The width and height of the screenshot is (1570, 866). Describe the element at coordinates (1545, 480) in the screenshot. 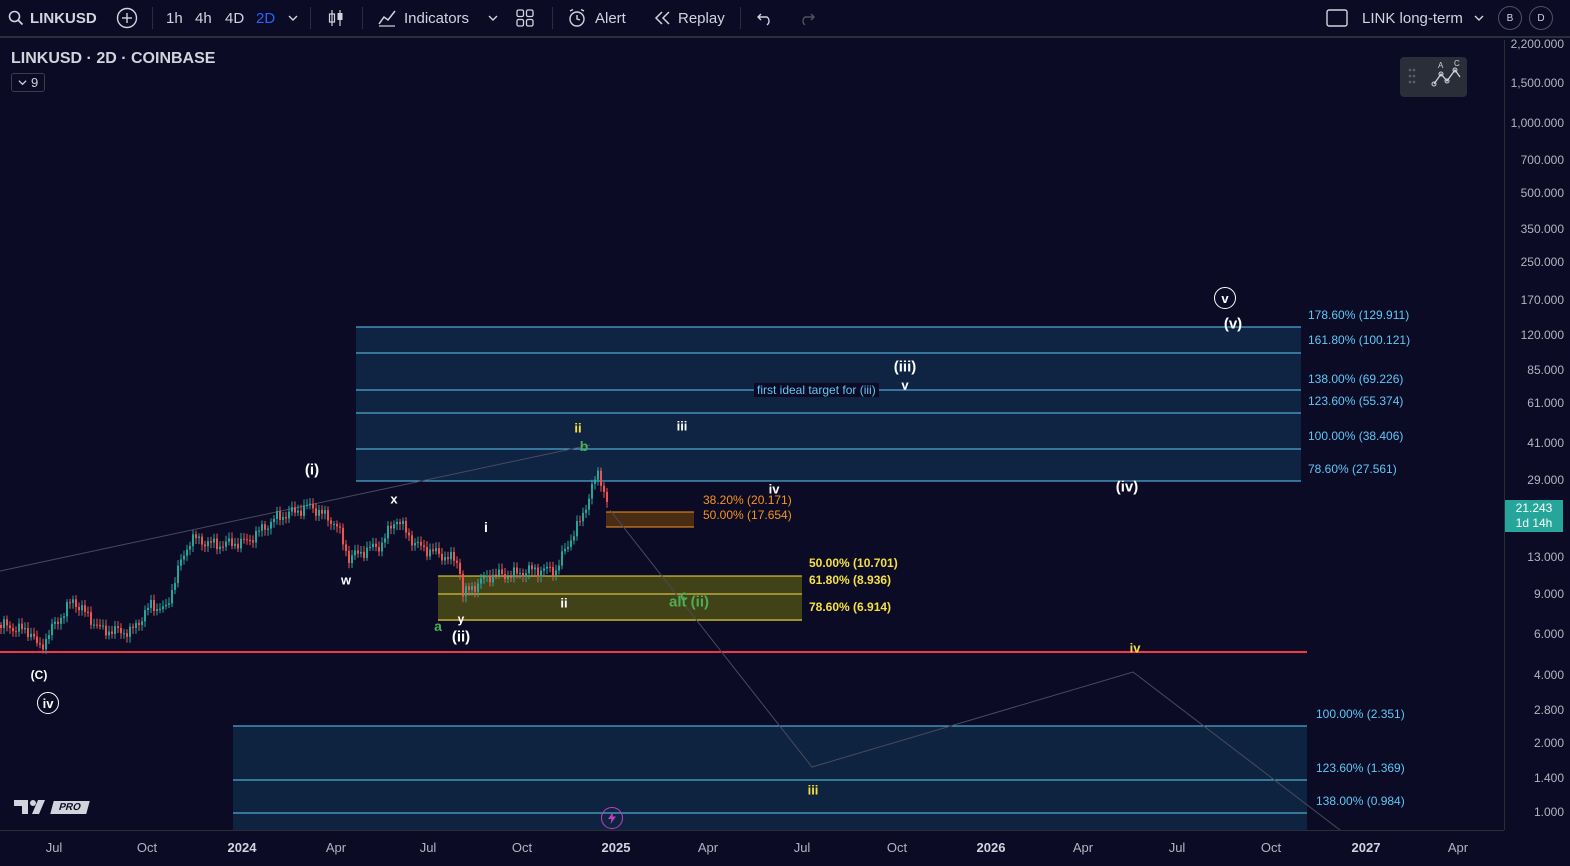

I see `price-tick: 29.000` at that location.